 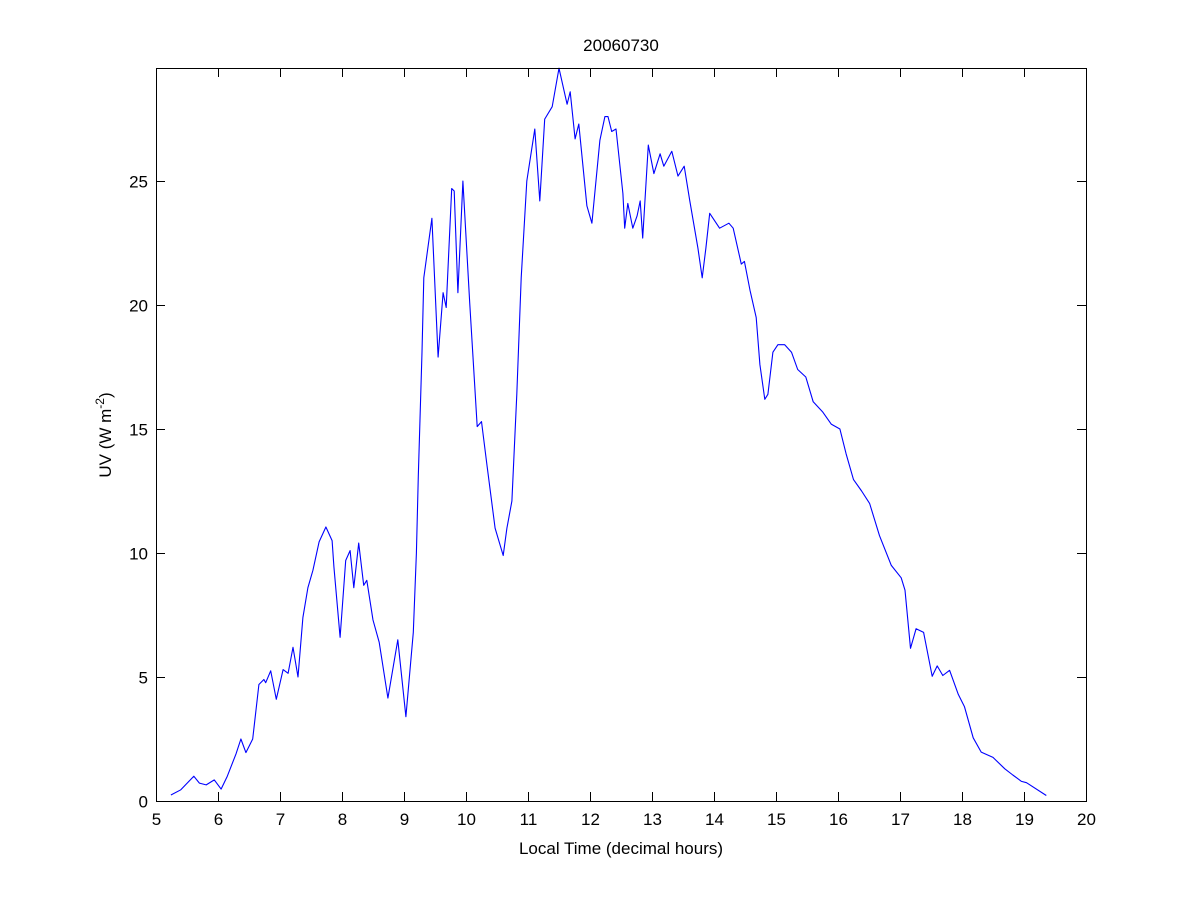 I want to click on chart-title: 20060730, so click(x=621, y=45).